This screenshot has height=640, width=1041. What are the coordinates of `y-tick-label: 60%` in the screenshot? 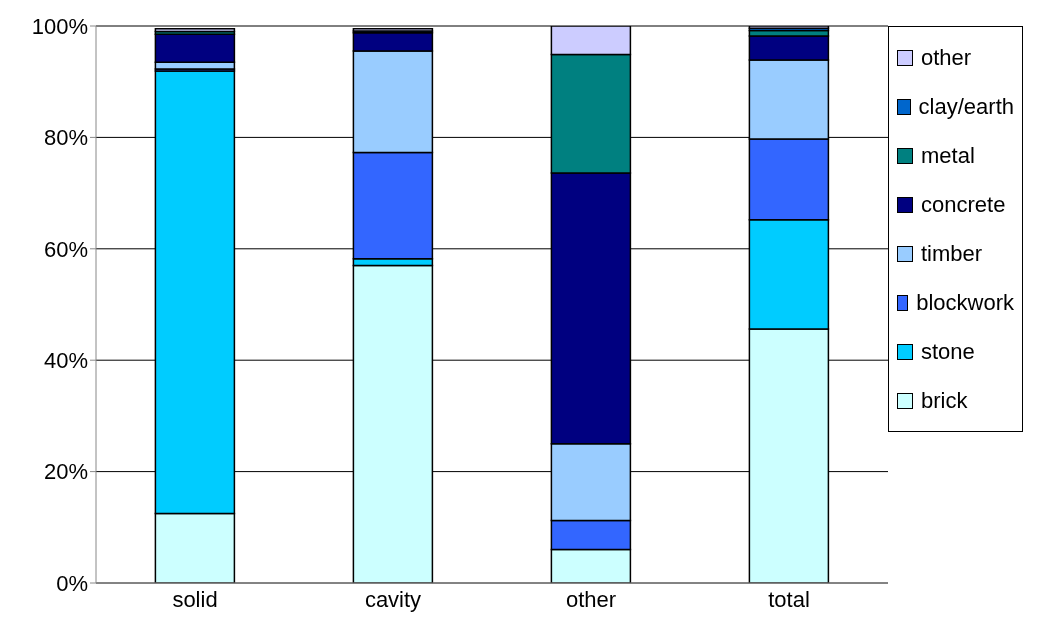 It's located at (65, 249).